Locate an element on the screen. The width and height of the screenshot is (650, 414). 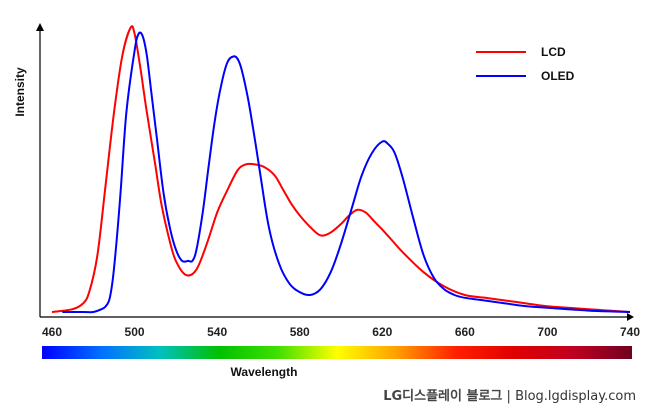
x-tick-label: 500 is located at coordinates (135, 332).